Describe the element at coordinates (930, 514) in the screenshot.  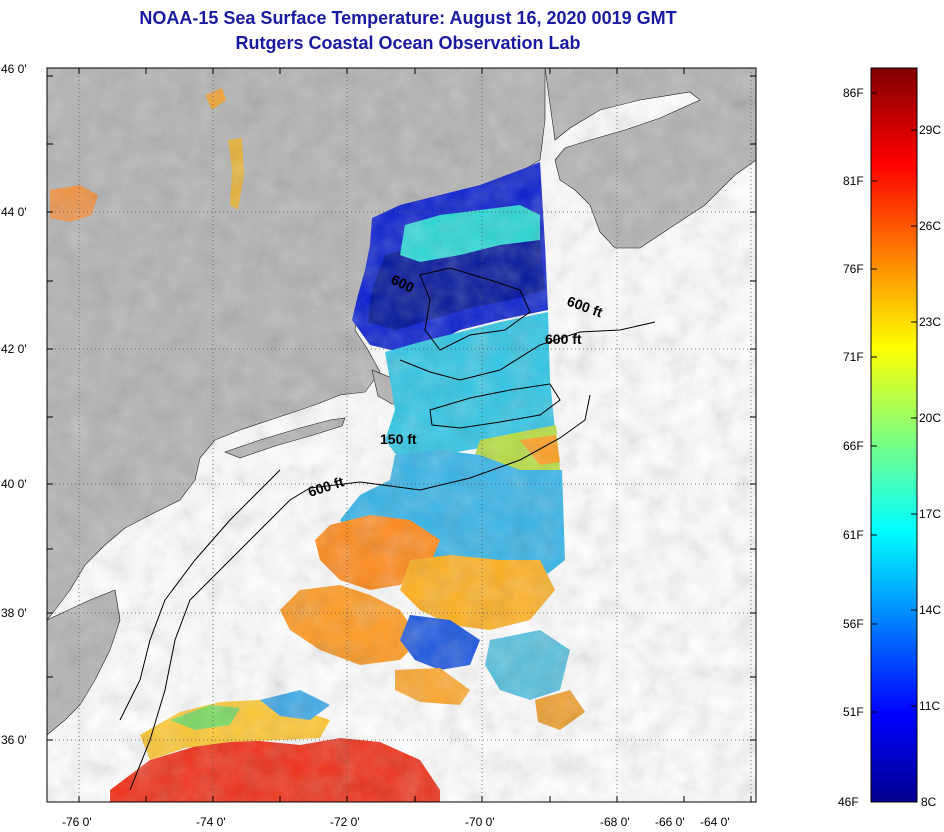
I see `colorbar-c-17: 17C` at that location.